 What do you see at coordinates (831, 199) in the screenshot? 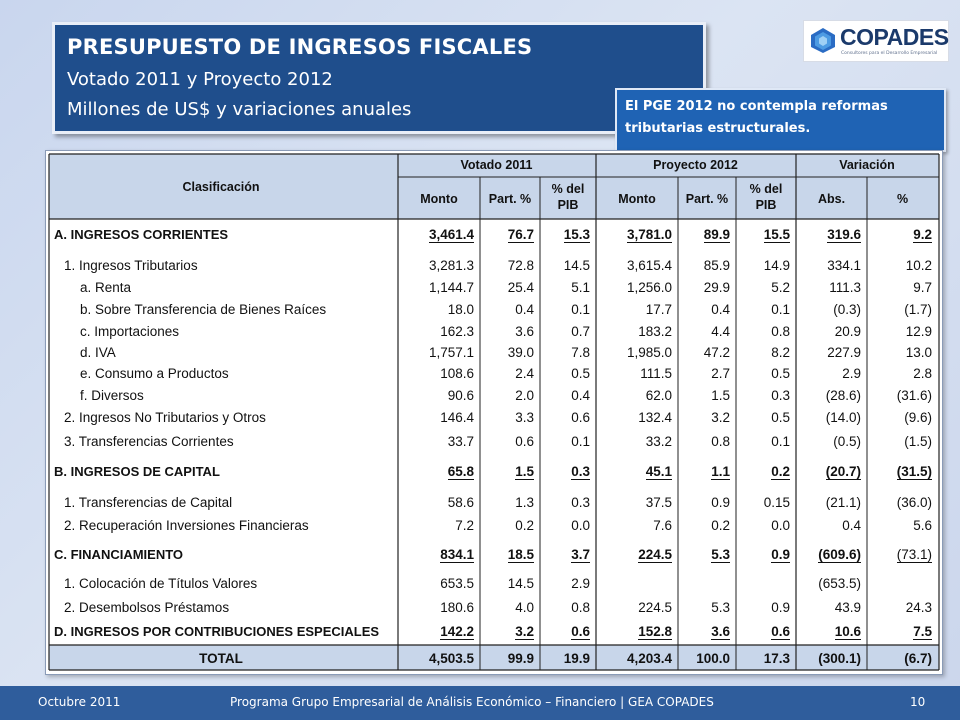
I see `col-var-abs: Abs.` at bounding box center [831, 199].